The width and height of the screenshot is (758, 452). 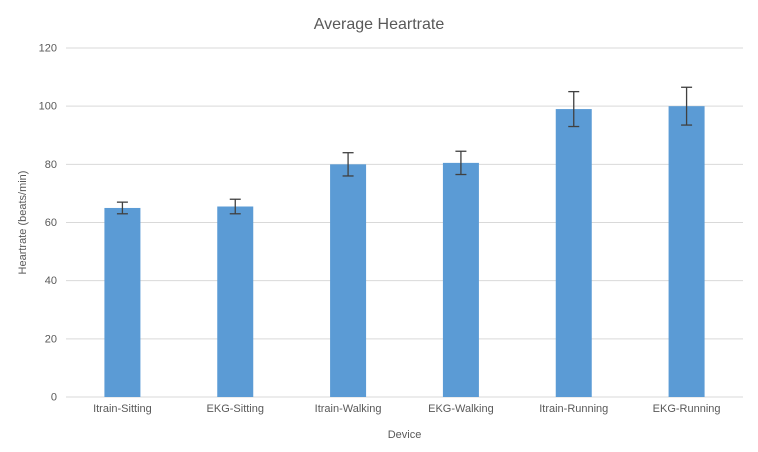 What do you see at coordinates (348, 280) in the screenshot?
I see `bar-itrain-walking` at bounding box center [348, 280].